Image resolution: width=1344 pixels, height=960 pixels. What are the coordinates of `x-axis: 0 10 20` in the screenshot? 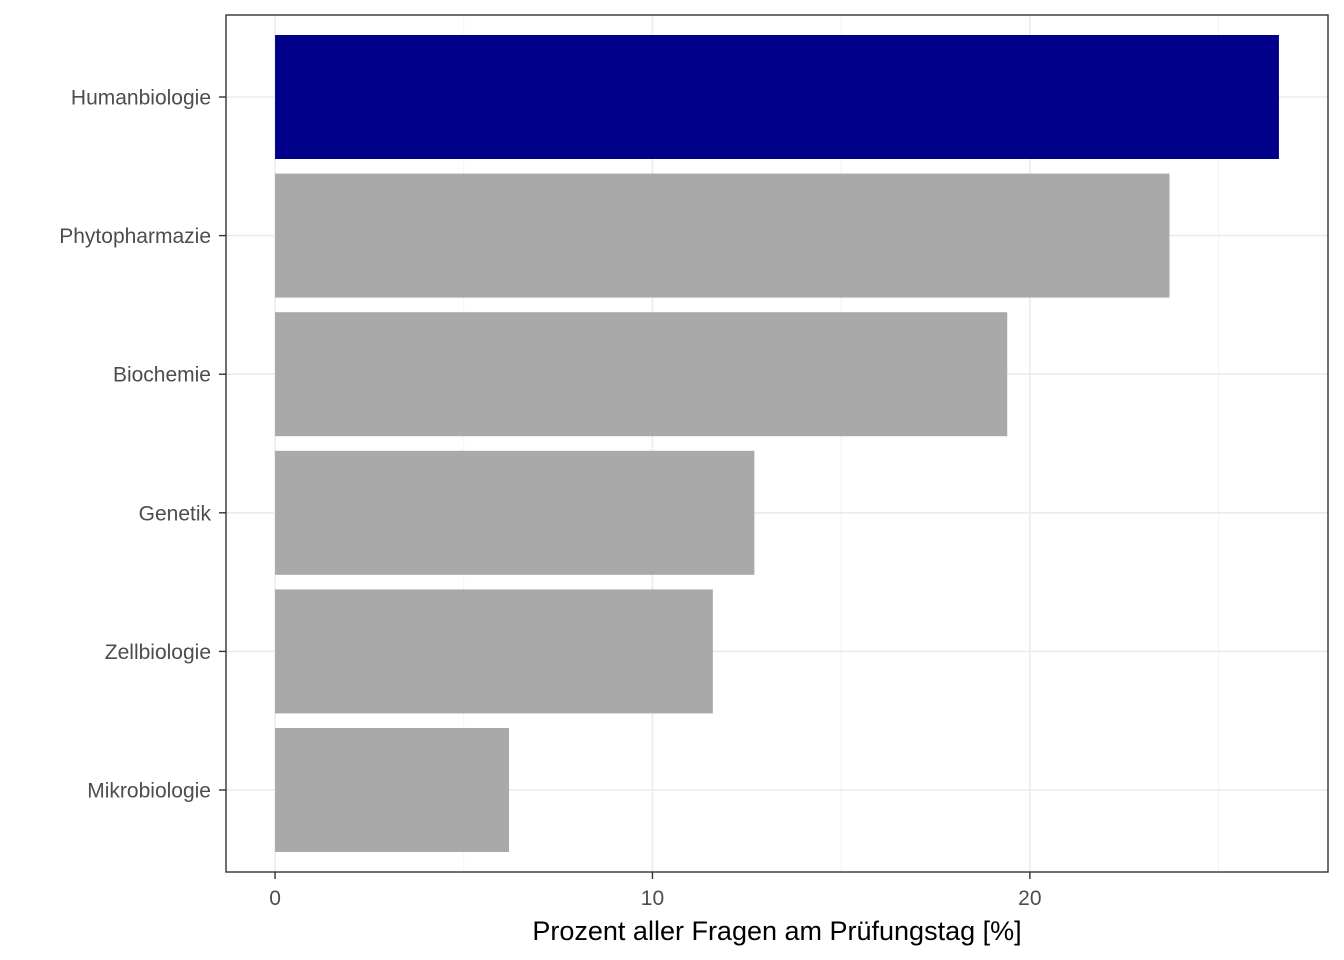 It's located at (655, 891).